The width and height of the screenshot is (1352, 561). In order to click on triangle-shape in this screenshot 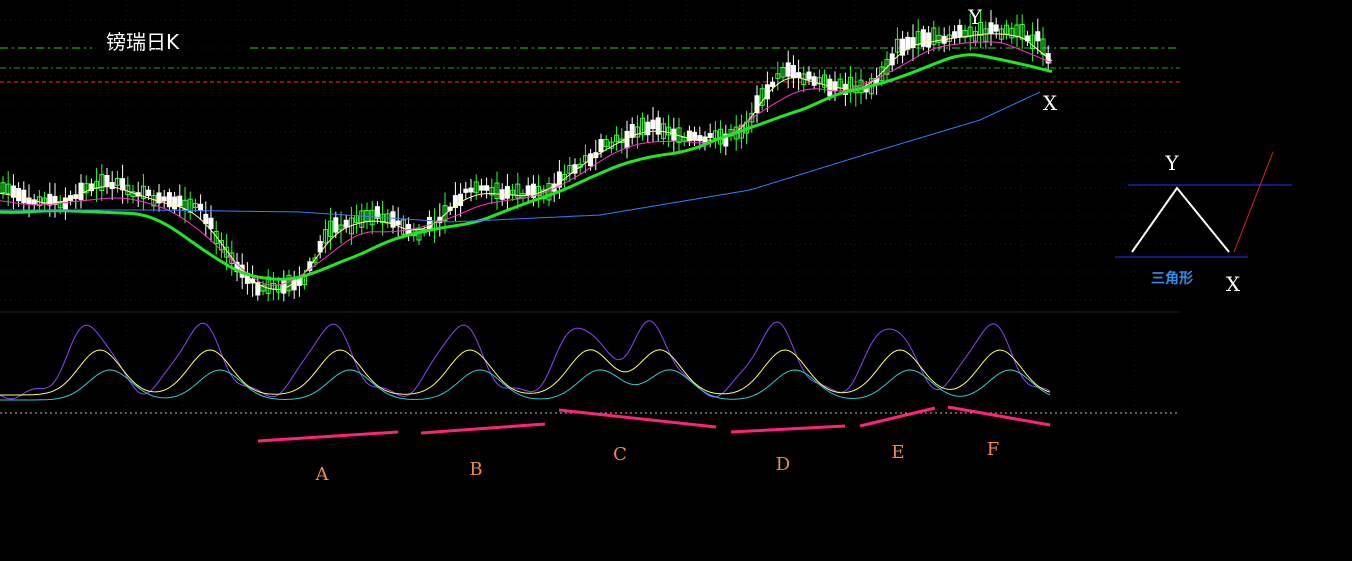, I will do `click(1180, 219)`.